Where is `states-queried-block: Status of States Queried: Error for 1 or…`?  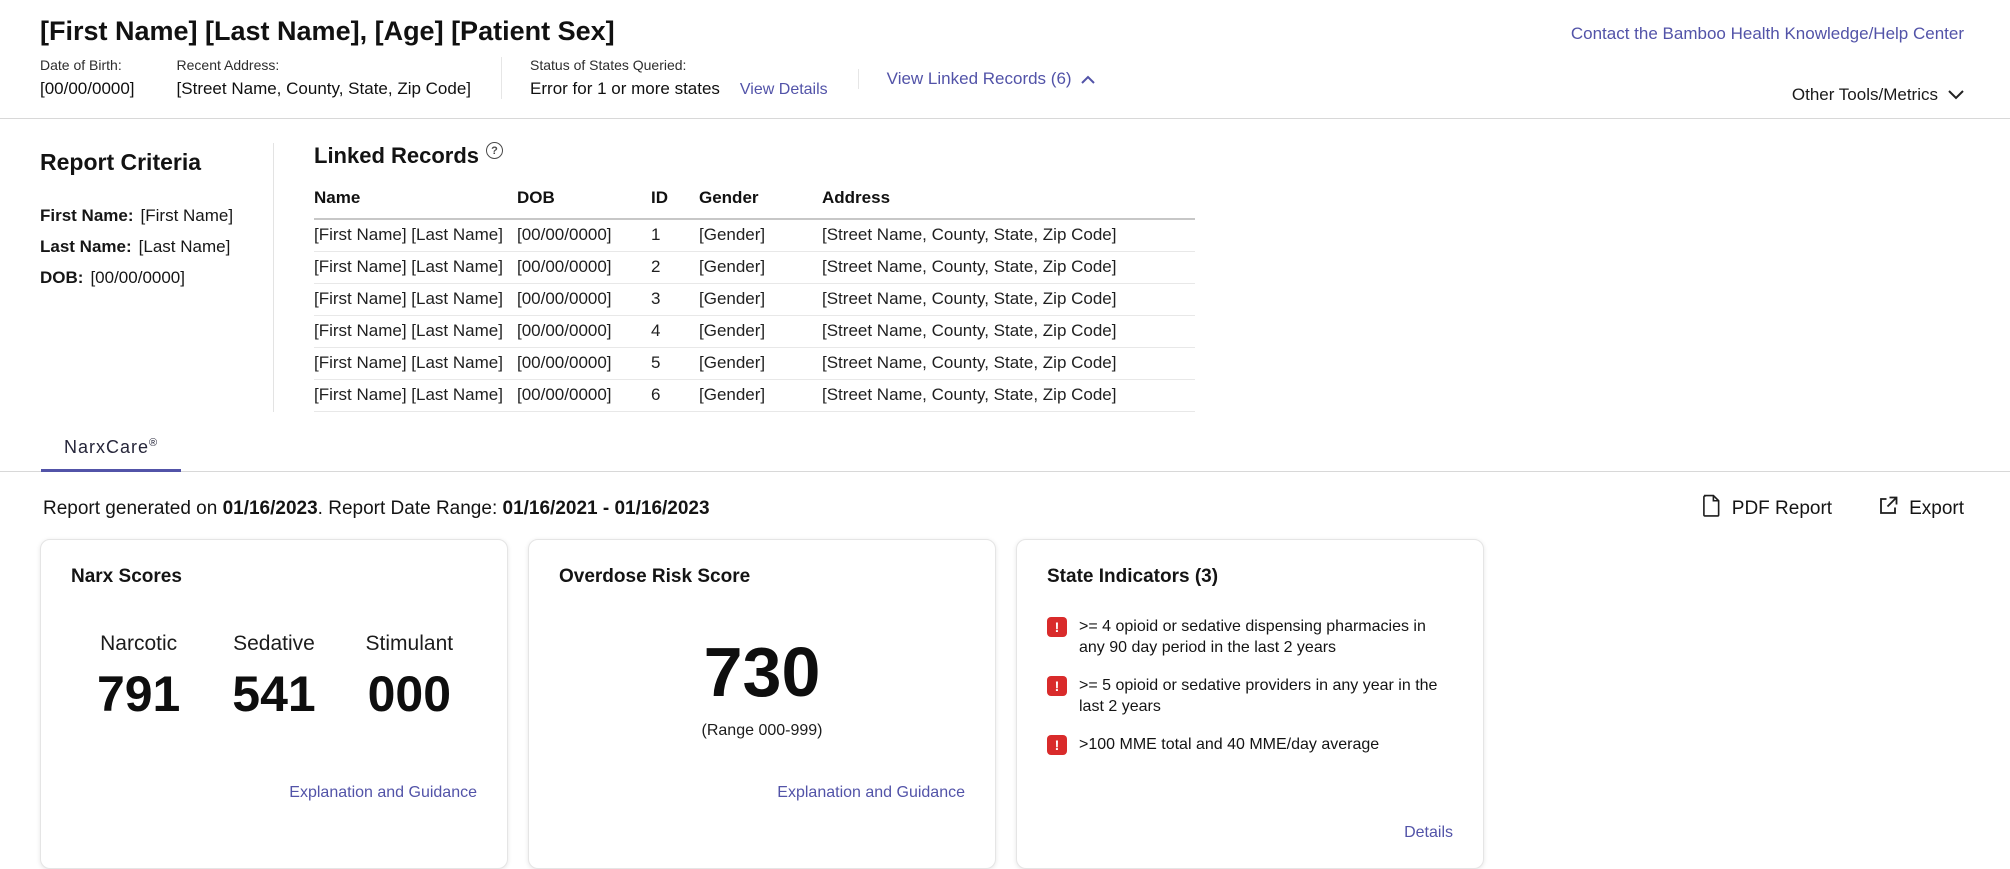
states-queried-block: Status of States Queried: Error for 1 or… is located at coordinates (664, 78).